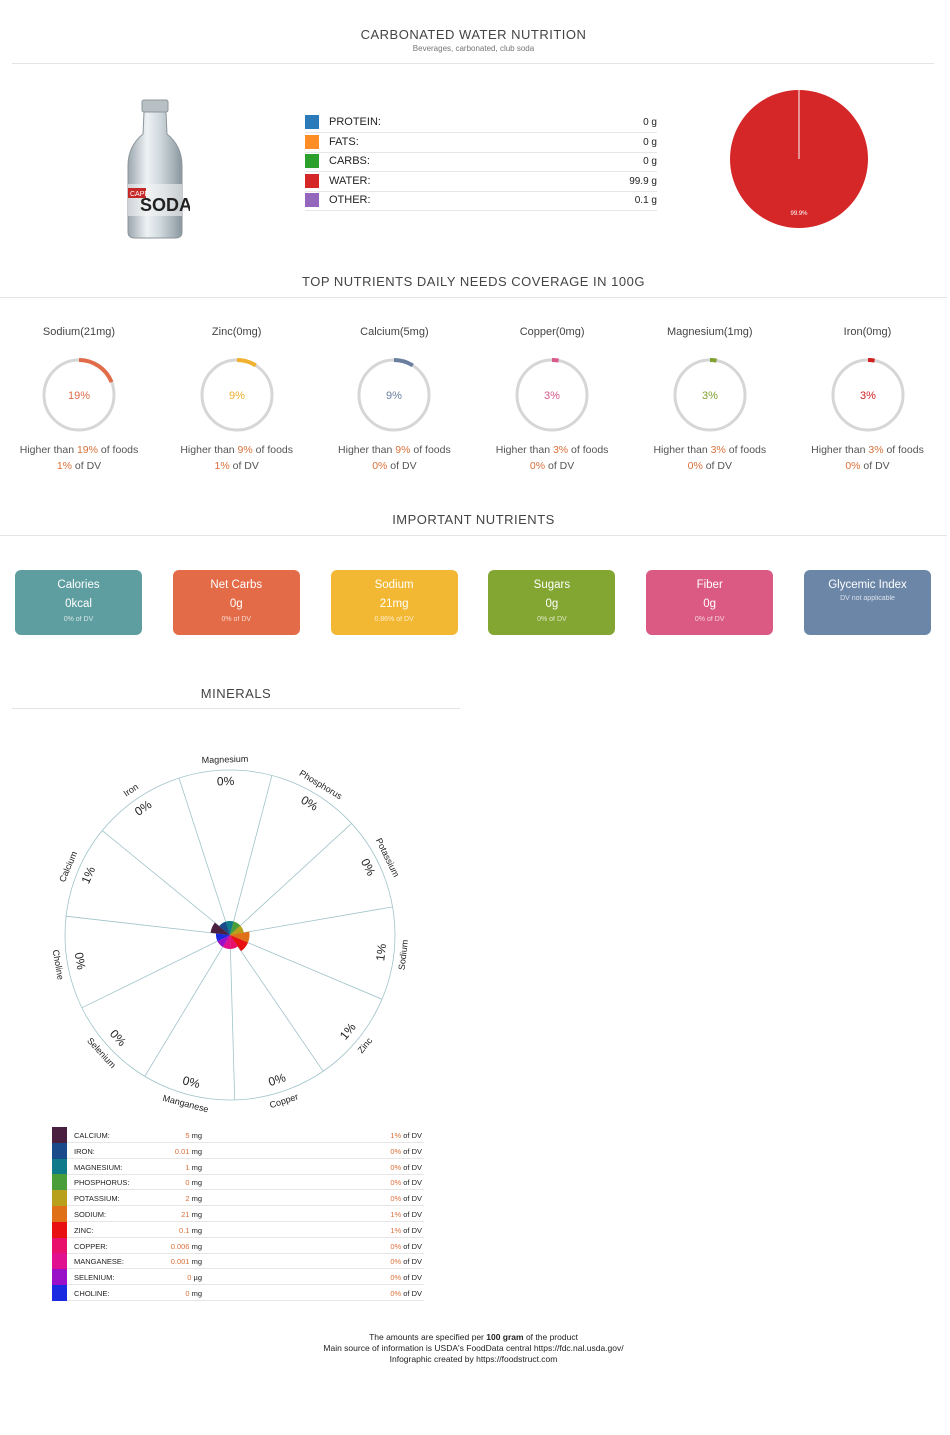  What do you see at coordinates (394, 332) in the screenshot?
I see `coverage-label: Calcium(5mg)` at bounding box center [394, 332].